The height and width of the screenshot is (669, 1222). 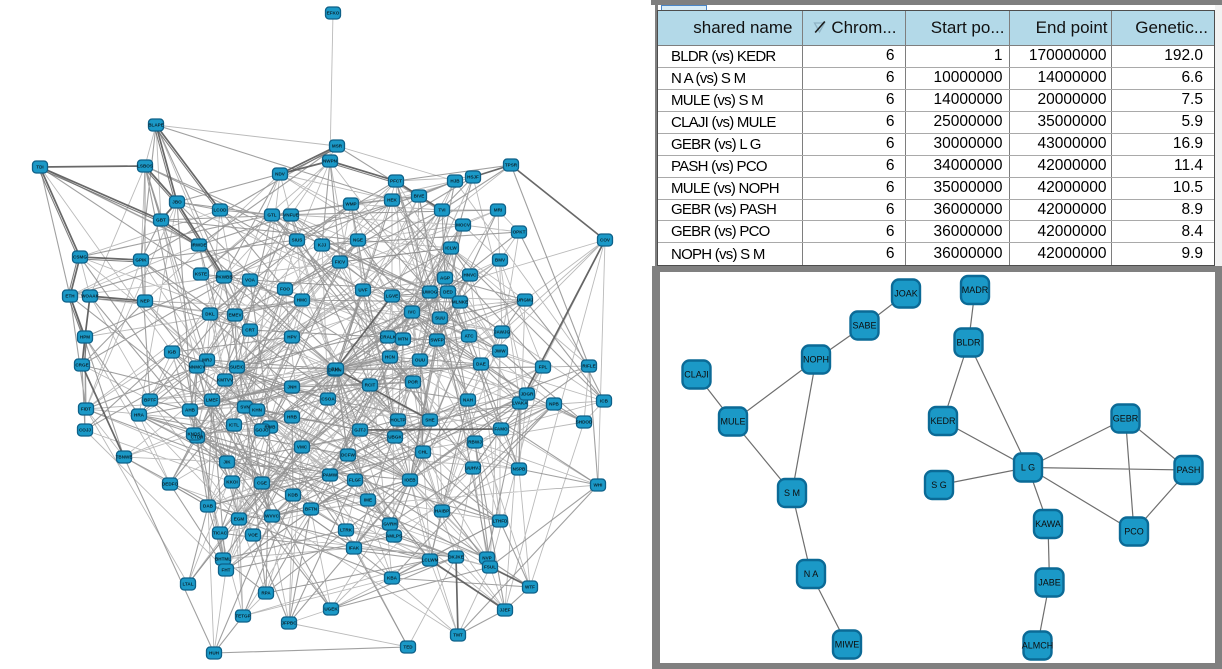 I want to click on svg-text: RBWJ, so click(x=475, y=442).